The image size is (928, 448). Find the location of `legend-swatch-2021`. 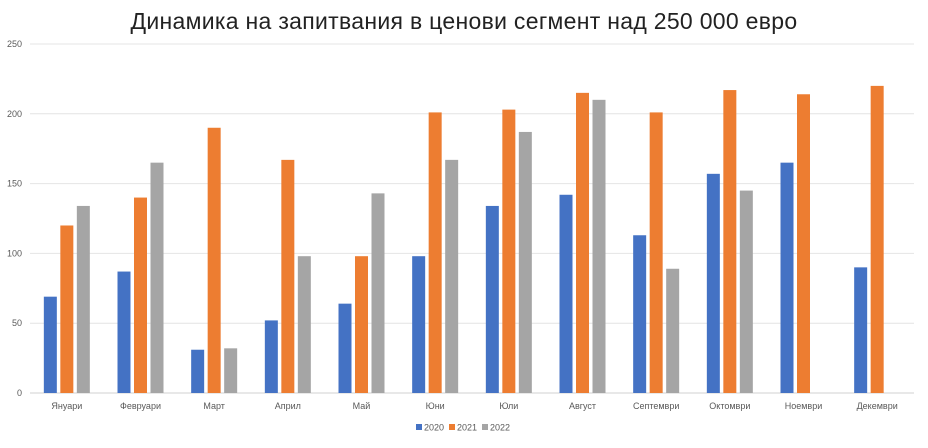

legend-swatch-2021 is located at coordinates (452, 427).